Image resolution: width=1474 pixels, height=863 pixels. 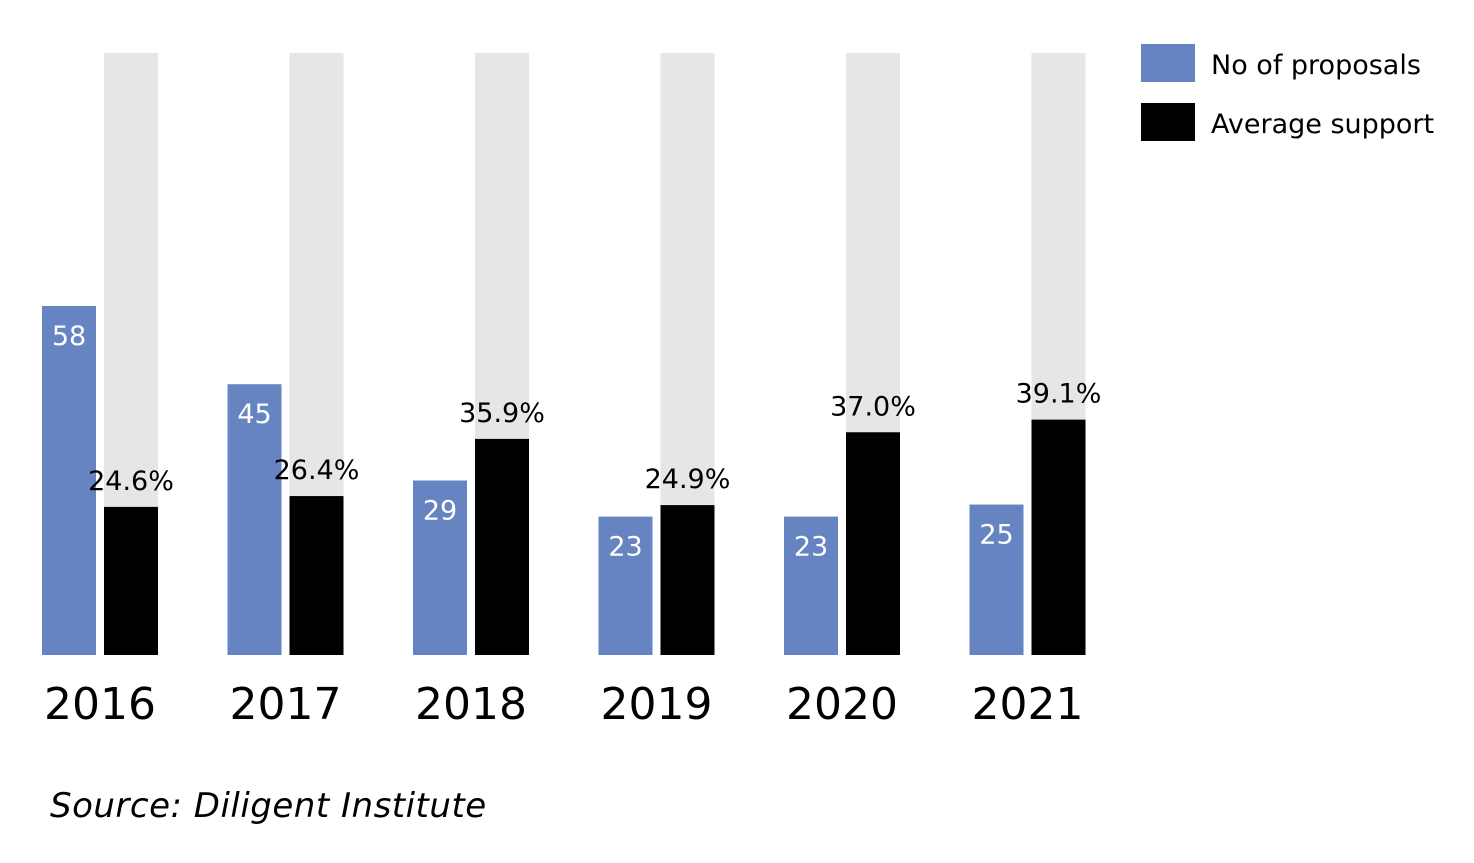 What do you see at coordinates (100, 704) in the screenshot?
I see `x-tick-label-2016: 2016` at bounding box center [100, 704].